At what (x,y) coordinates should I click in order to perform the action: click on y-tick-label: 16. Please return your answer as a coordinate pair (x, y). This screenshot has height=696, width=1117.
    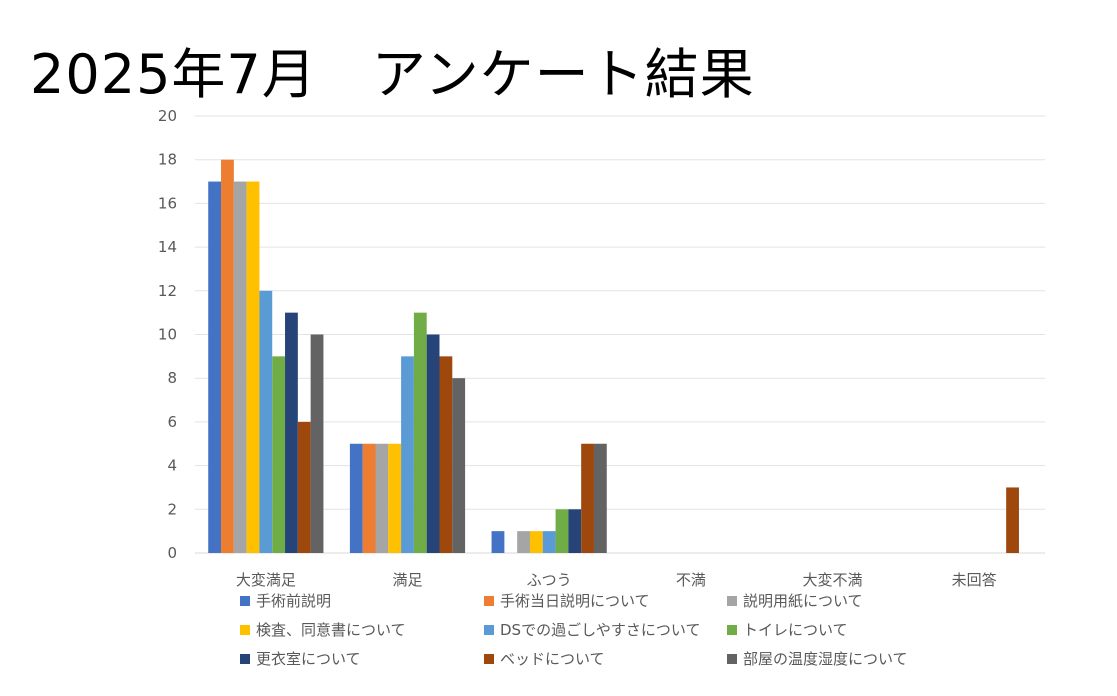
    Looking at the image, I should click on (167, 203).